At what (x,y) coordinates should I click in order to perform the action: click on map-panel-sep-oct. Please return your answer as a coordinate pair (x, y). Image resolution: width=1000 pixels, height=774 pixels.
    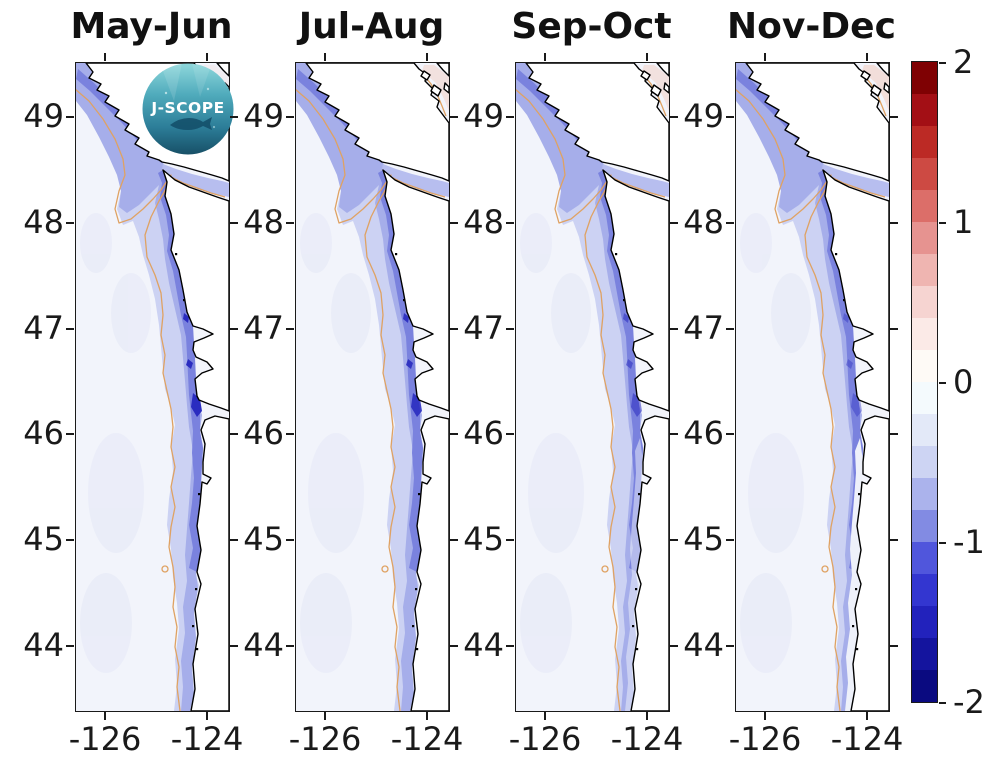
    Looking at the image, I should click on (592, 387).